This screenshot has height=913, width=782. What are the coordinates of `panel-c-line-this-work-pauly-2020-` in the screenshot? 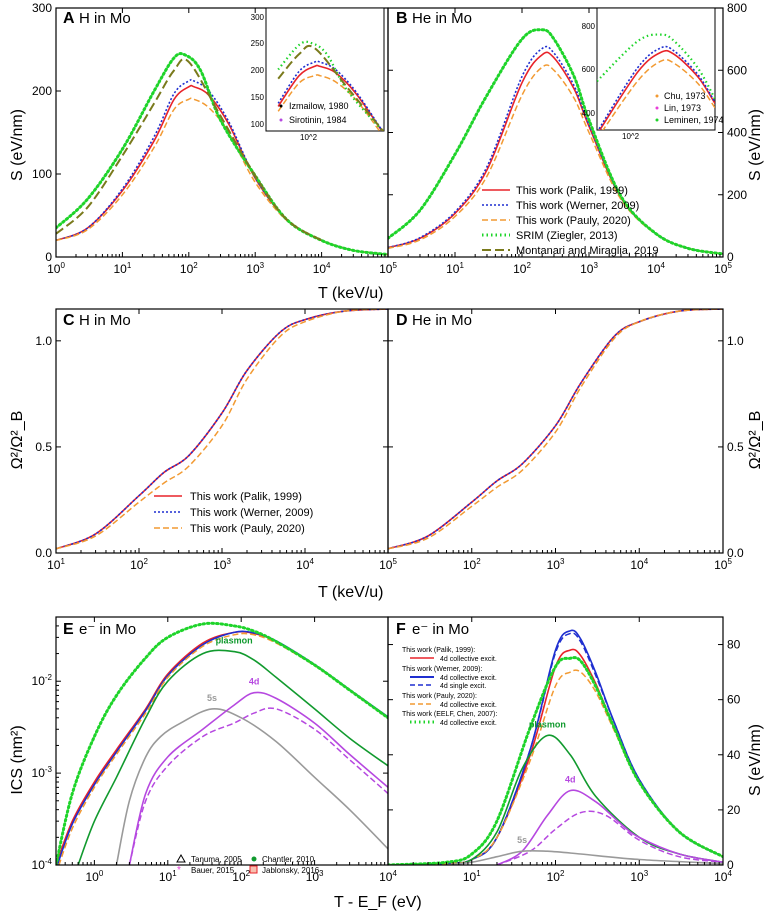 It's located at (222, 429).